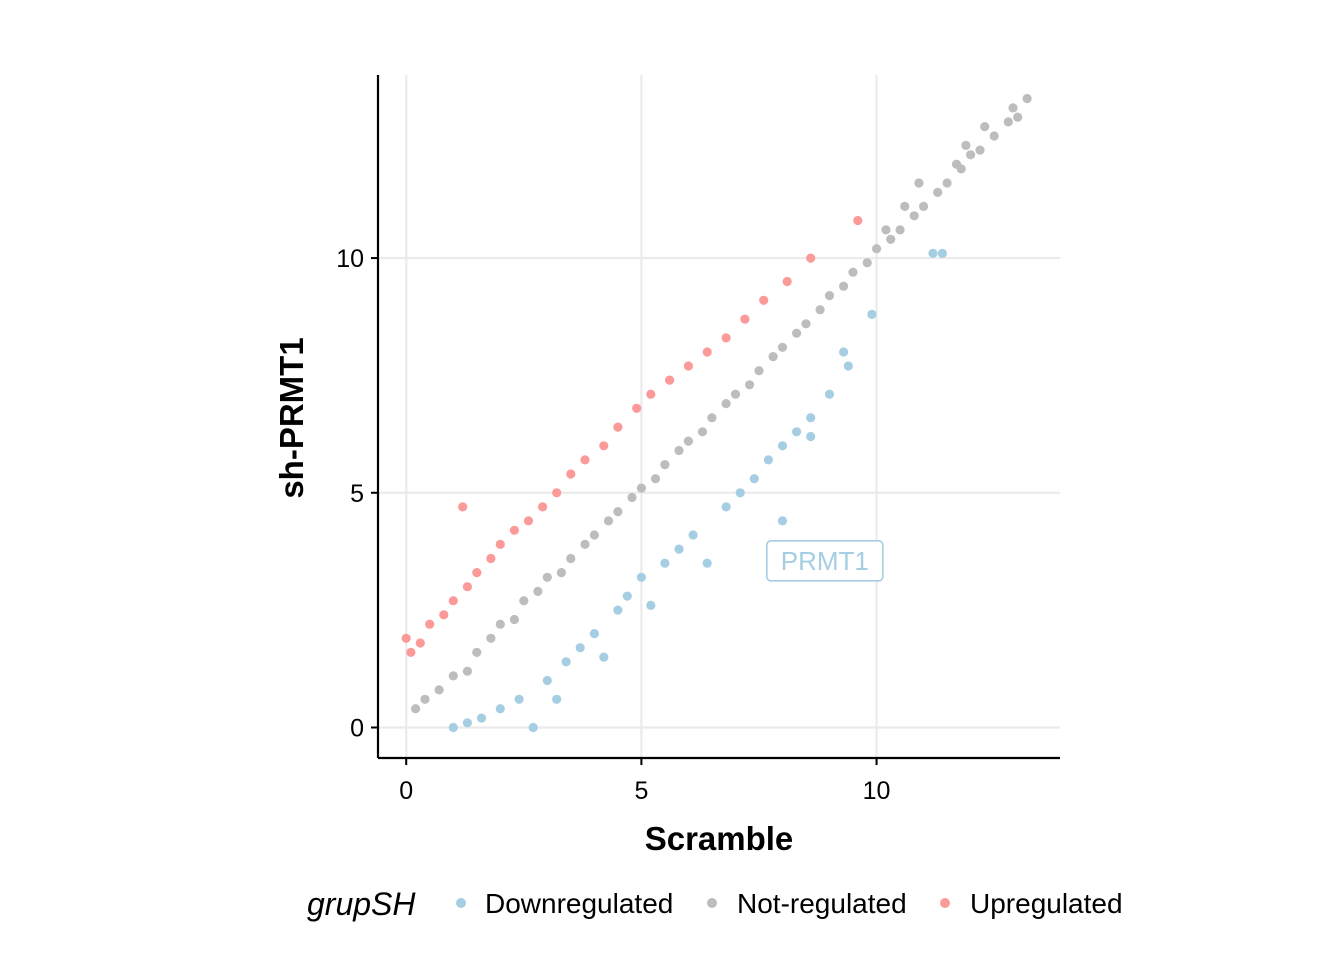 This screenshot has height=965, width=1344. I want to click on annotation-box, so click(825, 561).